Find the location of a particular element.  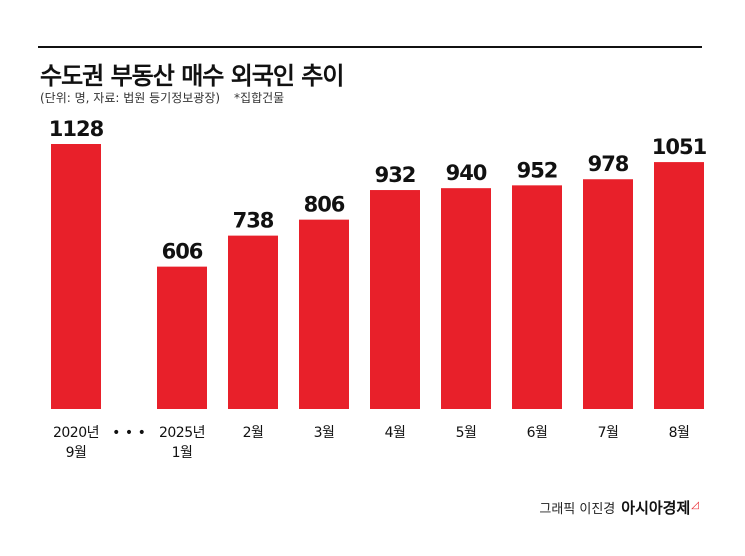

category-label-6-0: 6월 is located at coordinates (537, 433).